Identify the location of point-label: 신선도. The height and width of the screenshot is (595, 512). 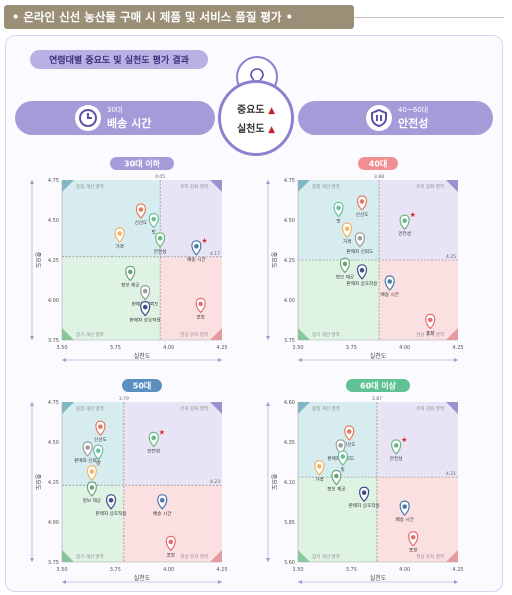
(141, 222).